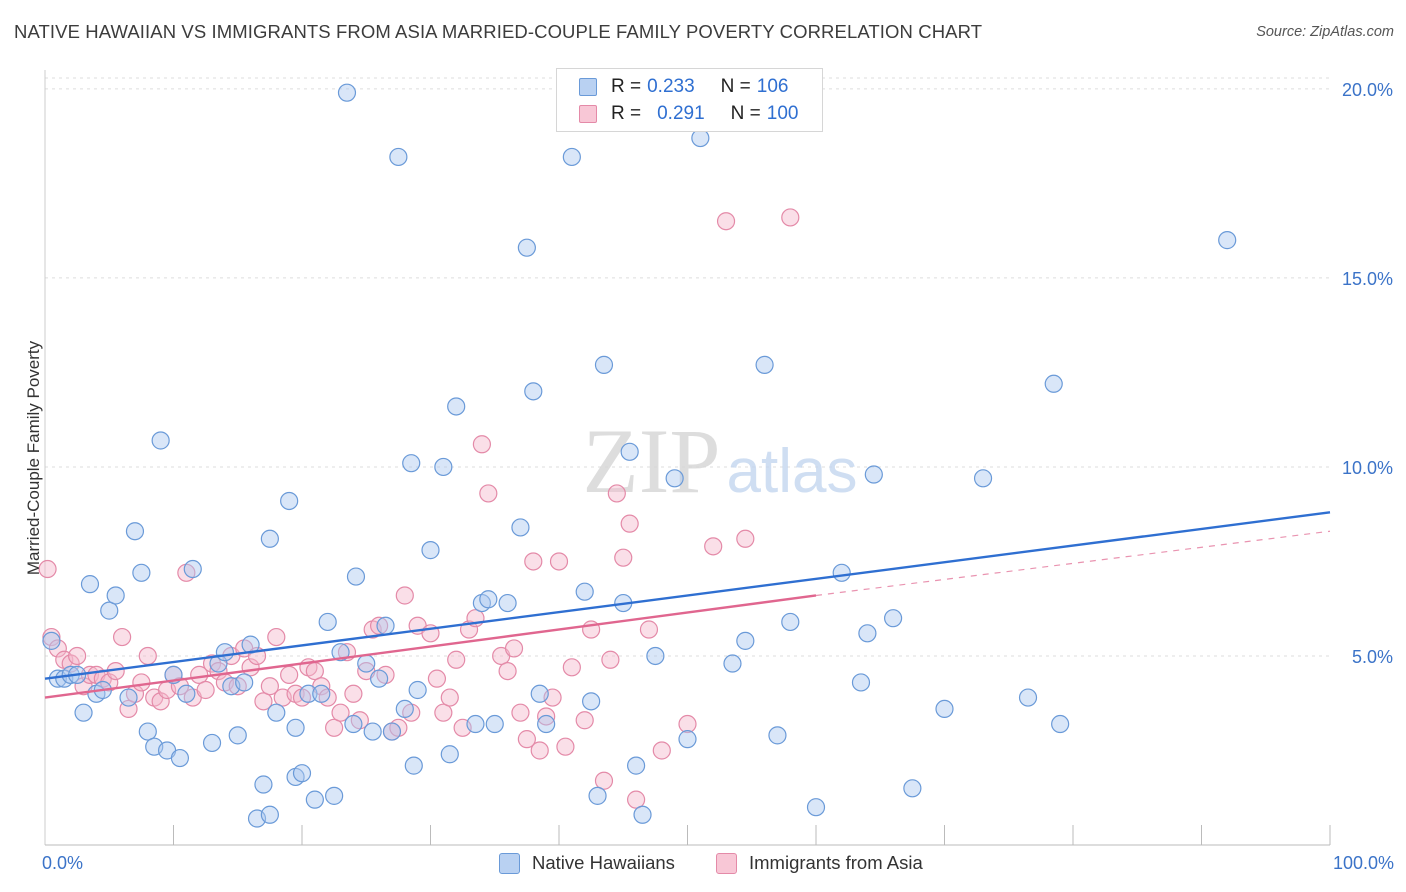  What do you see at coordinates (683, 87) in the screenshot?
I see `legend-row-native-hawaiians: R = 0.233 N = 106` at bounding box center [683, 87].